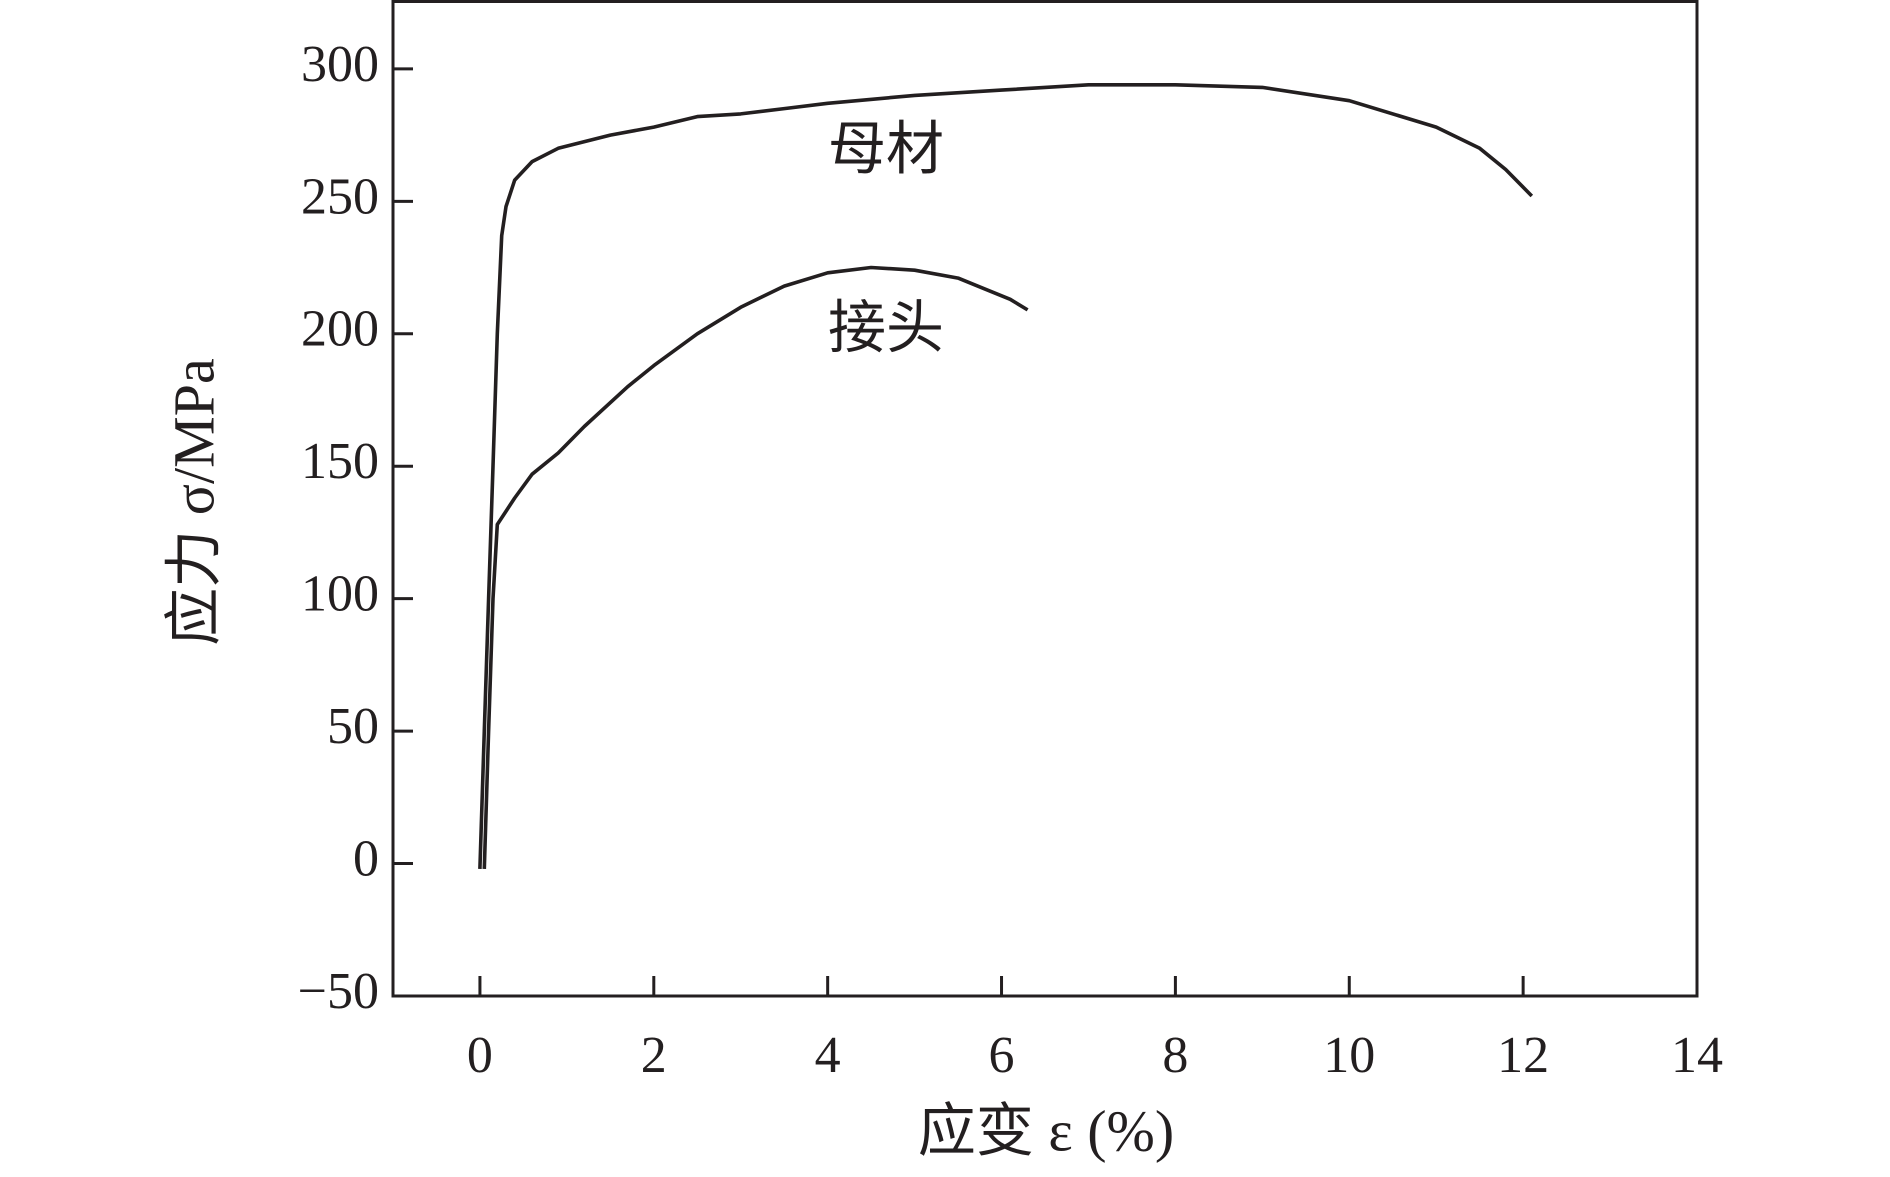 This screenshot has width=1890, height=1177. I want to click on x-tick-label: 6, so click(1002, 1055).